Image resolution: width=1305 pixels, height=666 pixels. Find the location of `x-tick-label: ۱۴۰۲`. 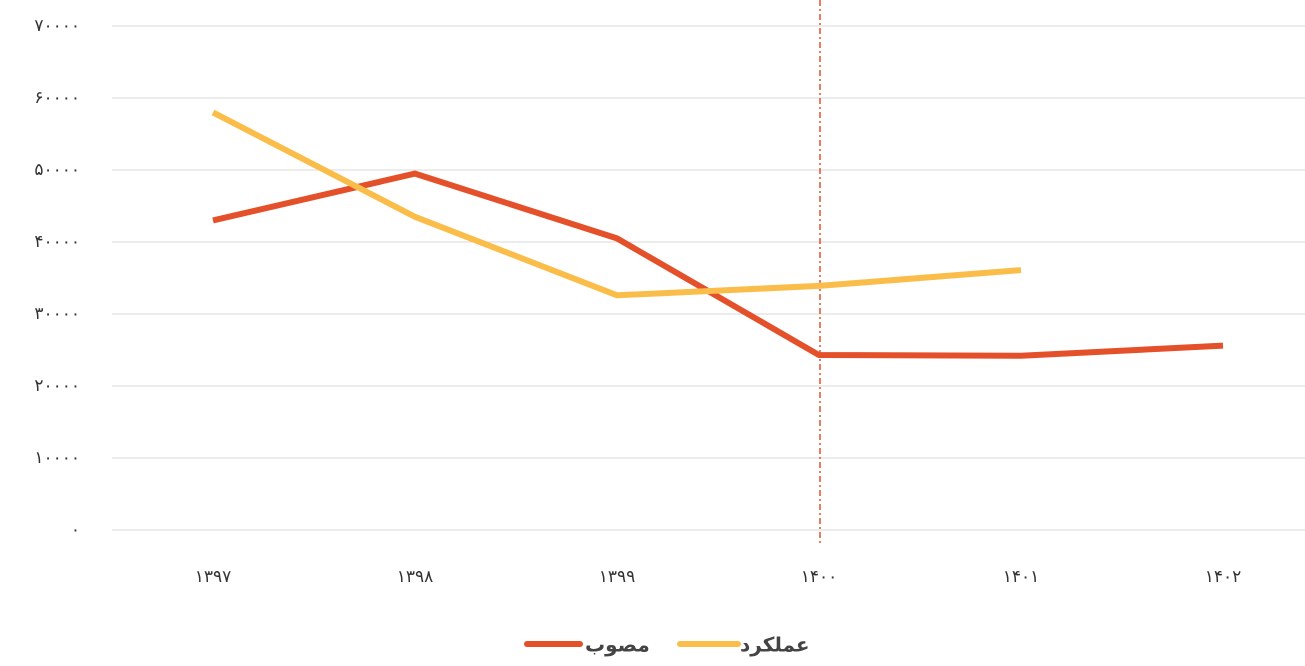

x-tick-label: ۱۴۰۲ is located at coordinates (1223, 577).